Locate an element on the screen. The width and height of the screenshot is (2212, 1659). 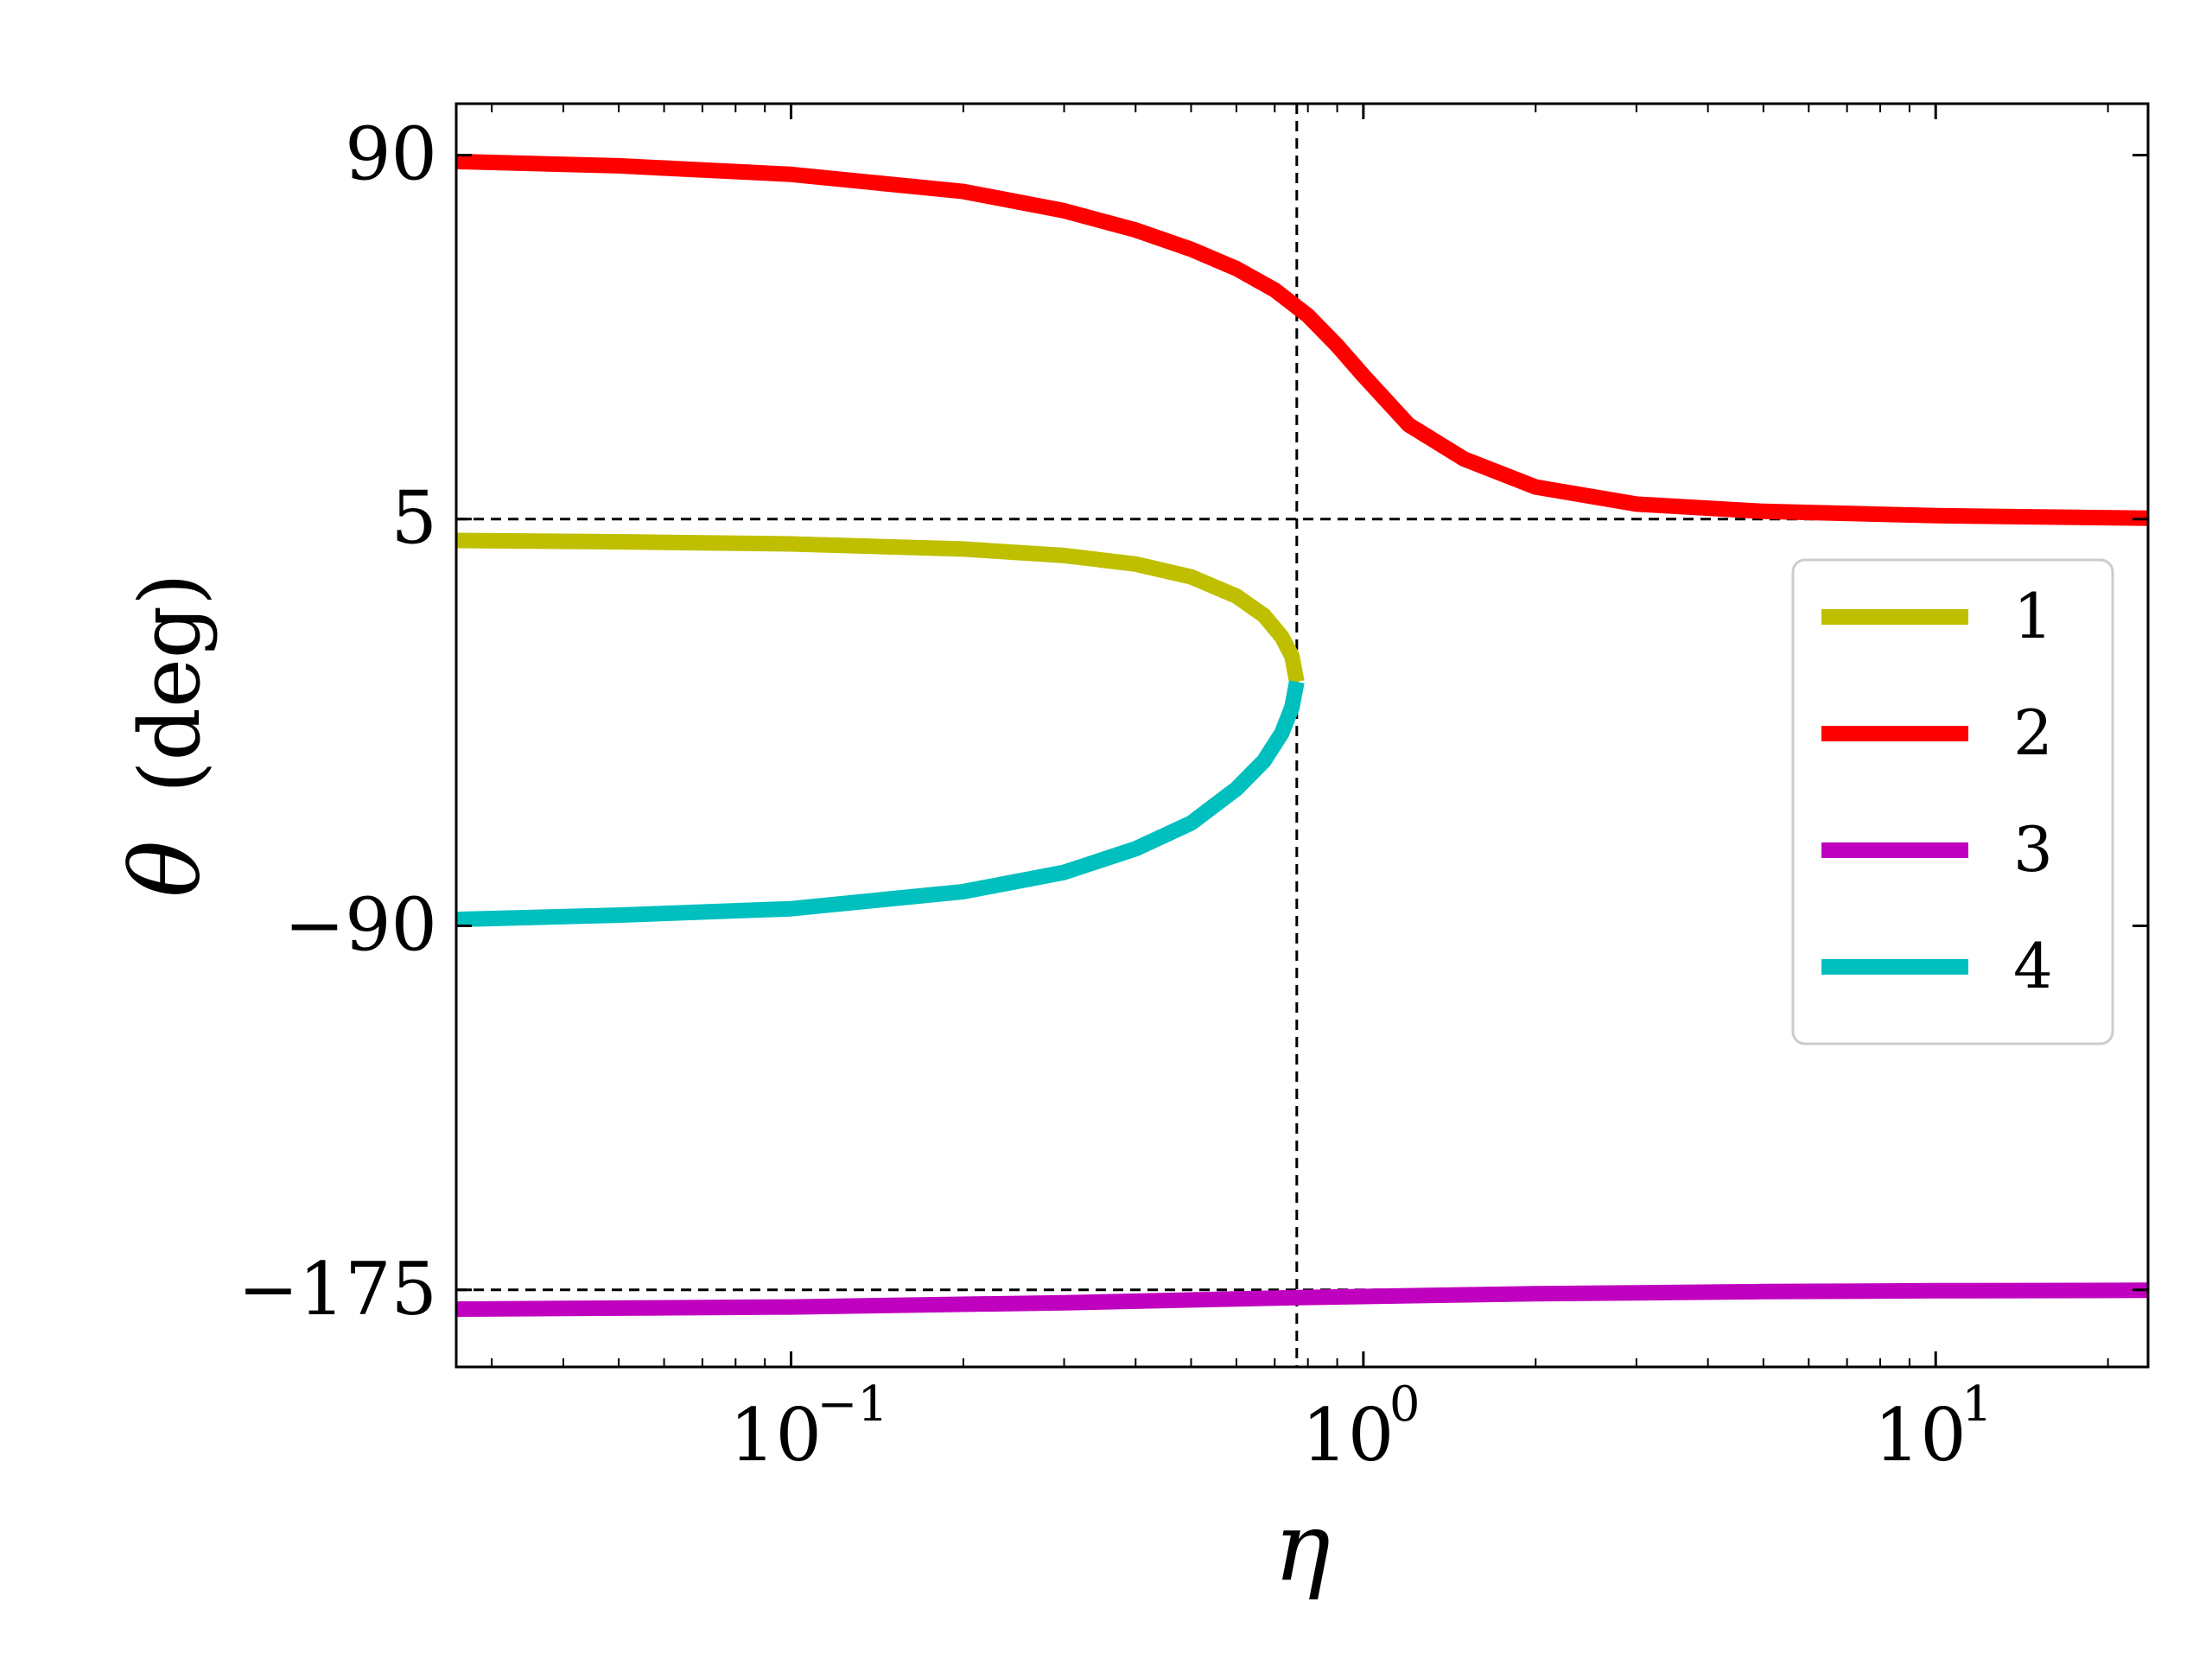
x-tick-label-2: 10 is located at coordinates (1920, 1435).